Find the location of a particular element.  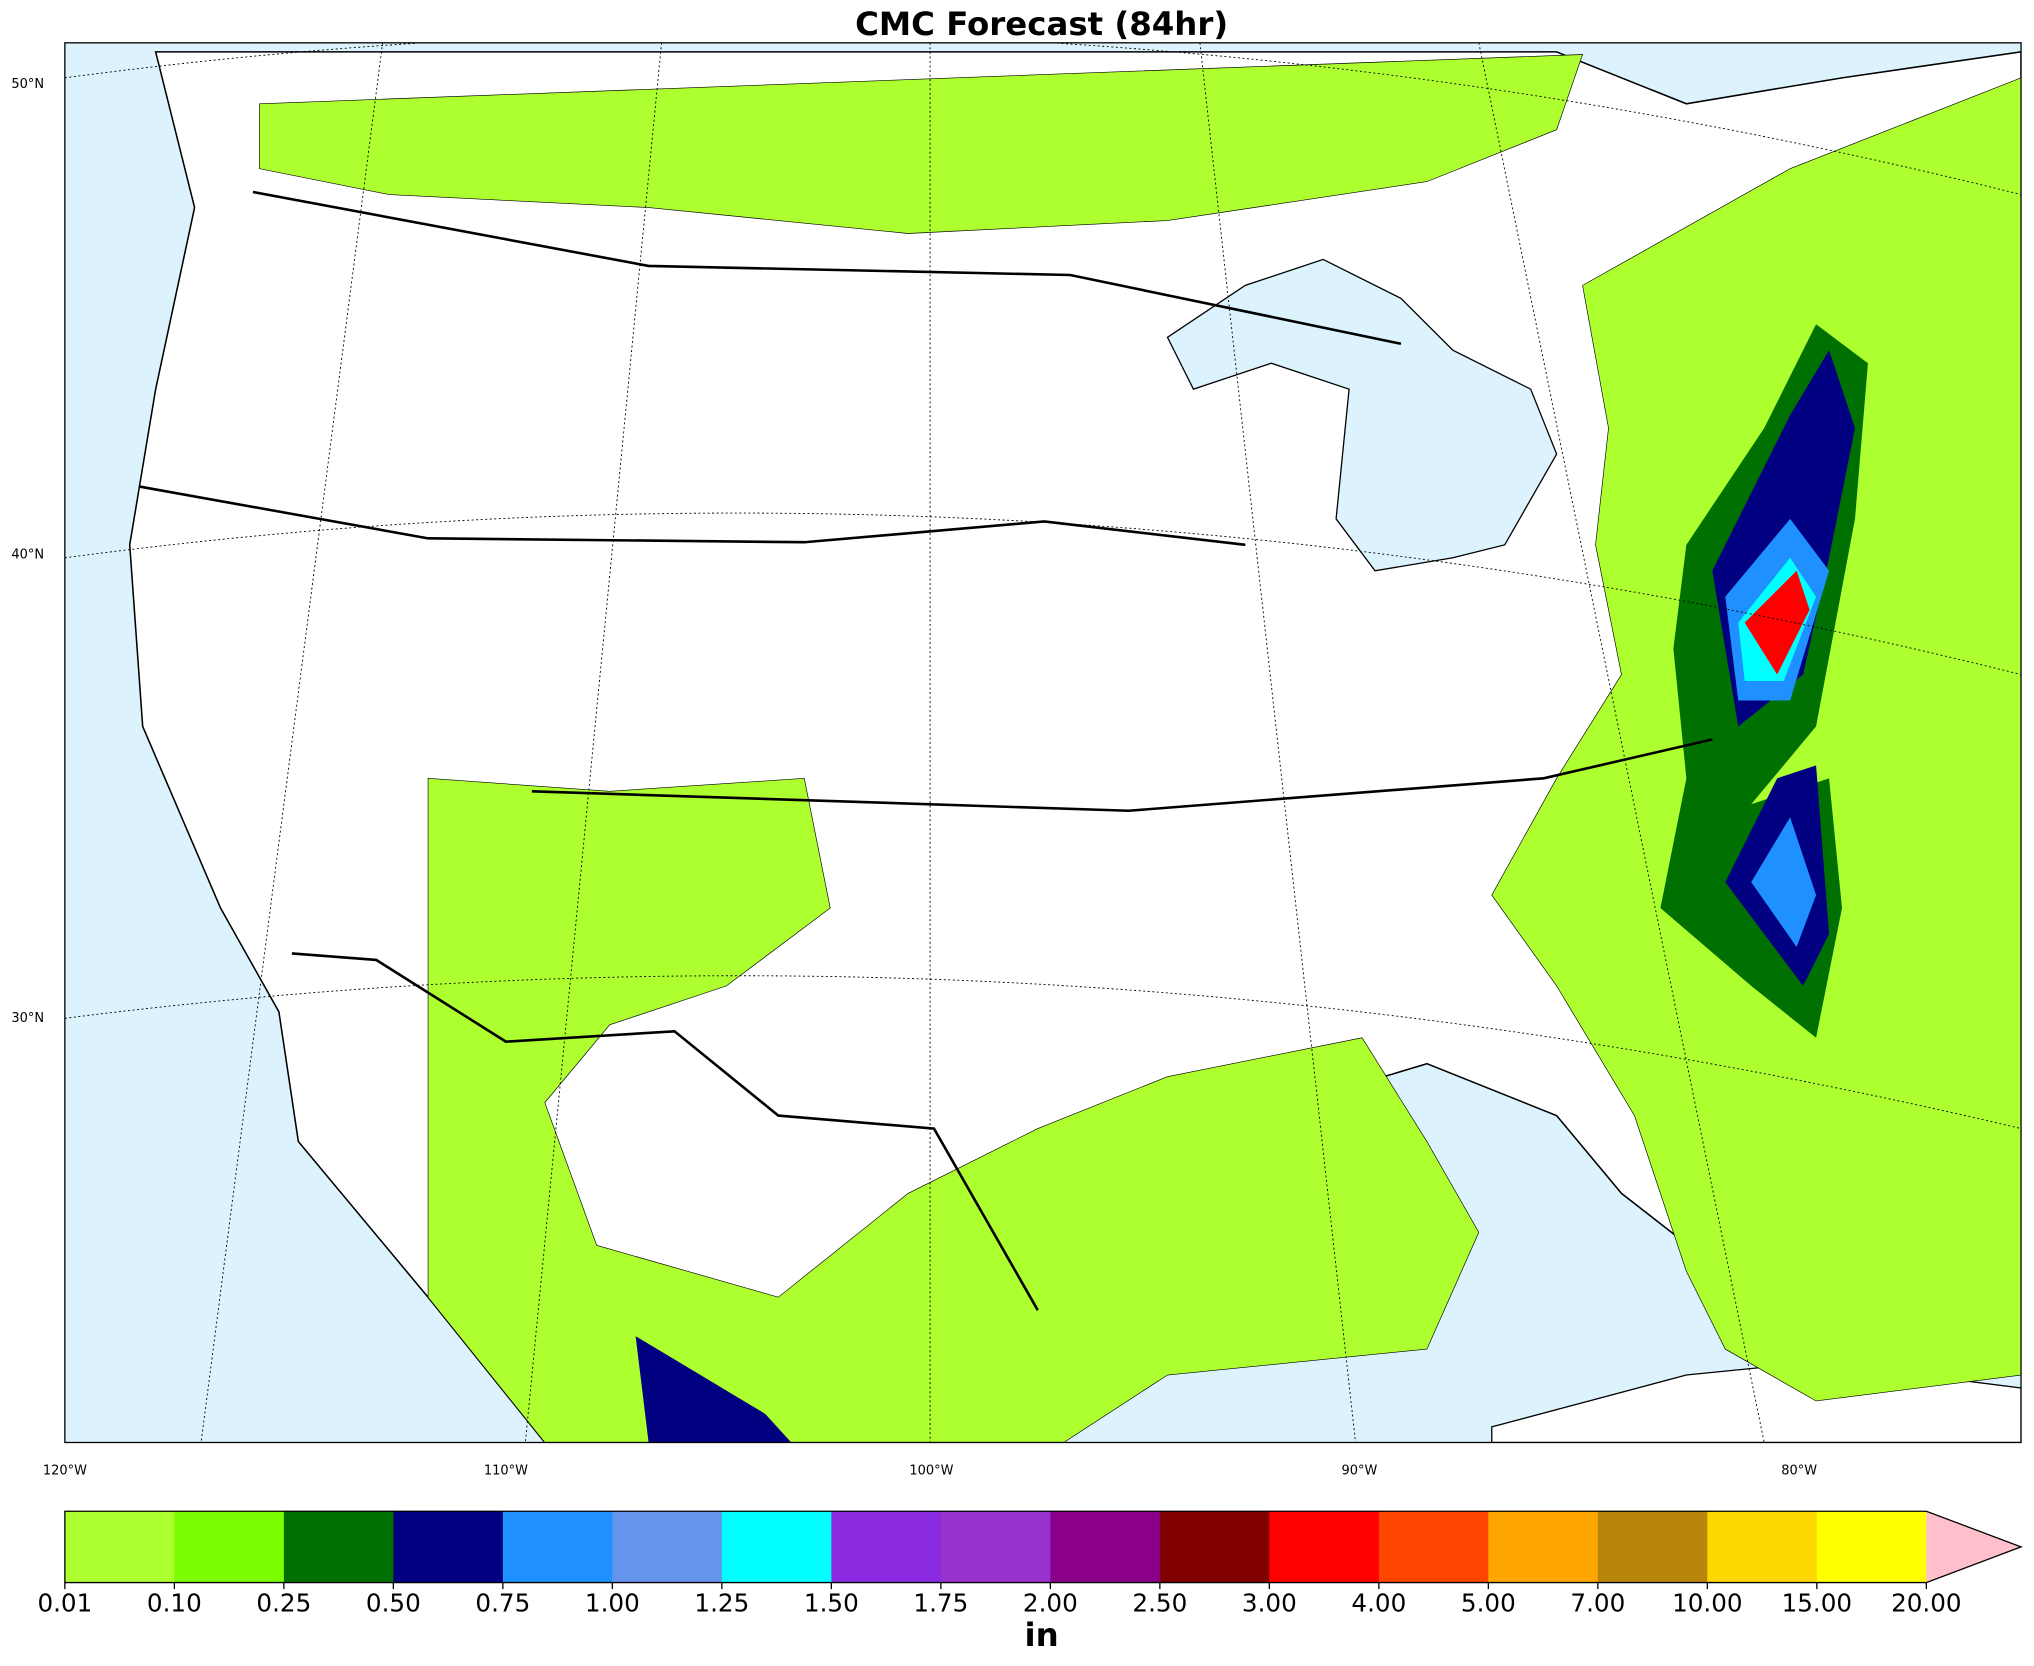

colorbar-label: 0.50 is located at coordinates (393, 1603).